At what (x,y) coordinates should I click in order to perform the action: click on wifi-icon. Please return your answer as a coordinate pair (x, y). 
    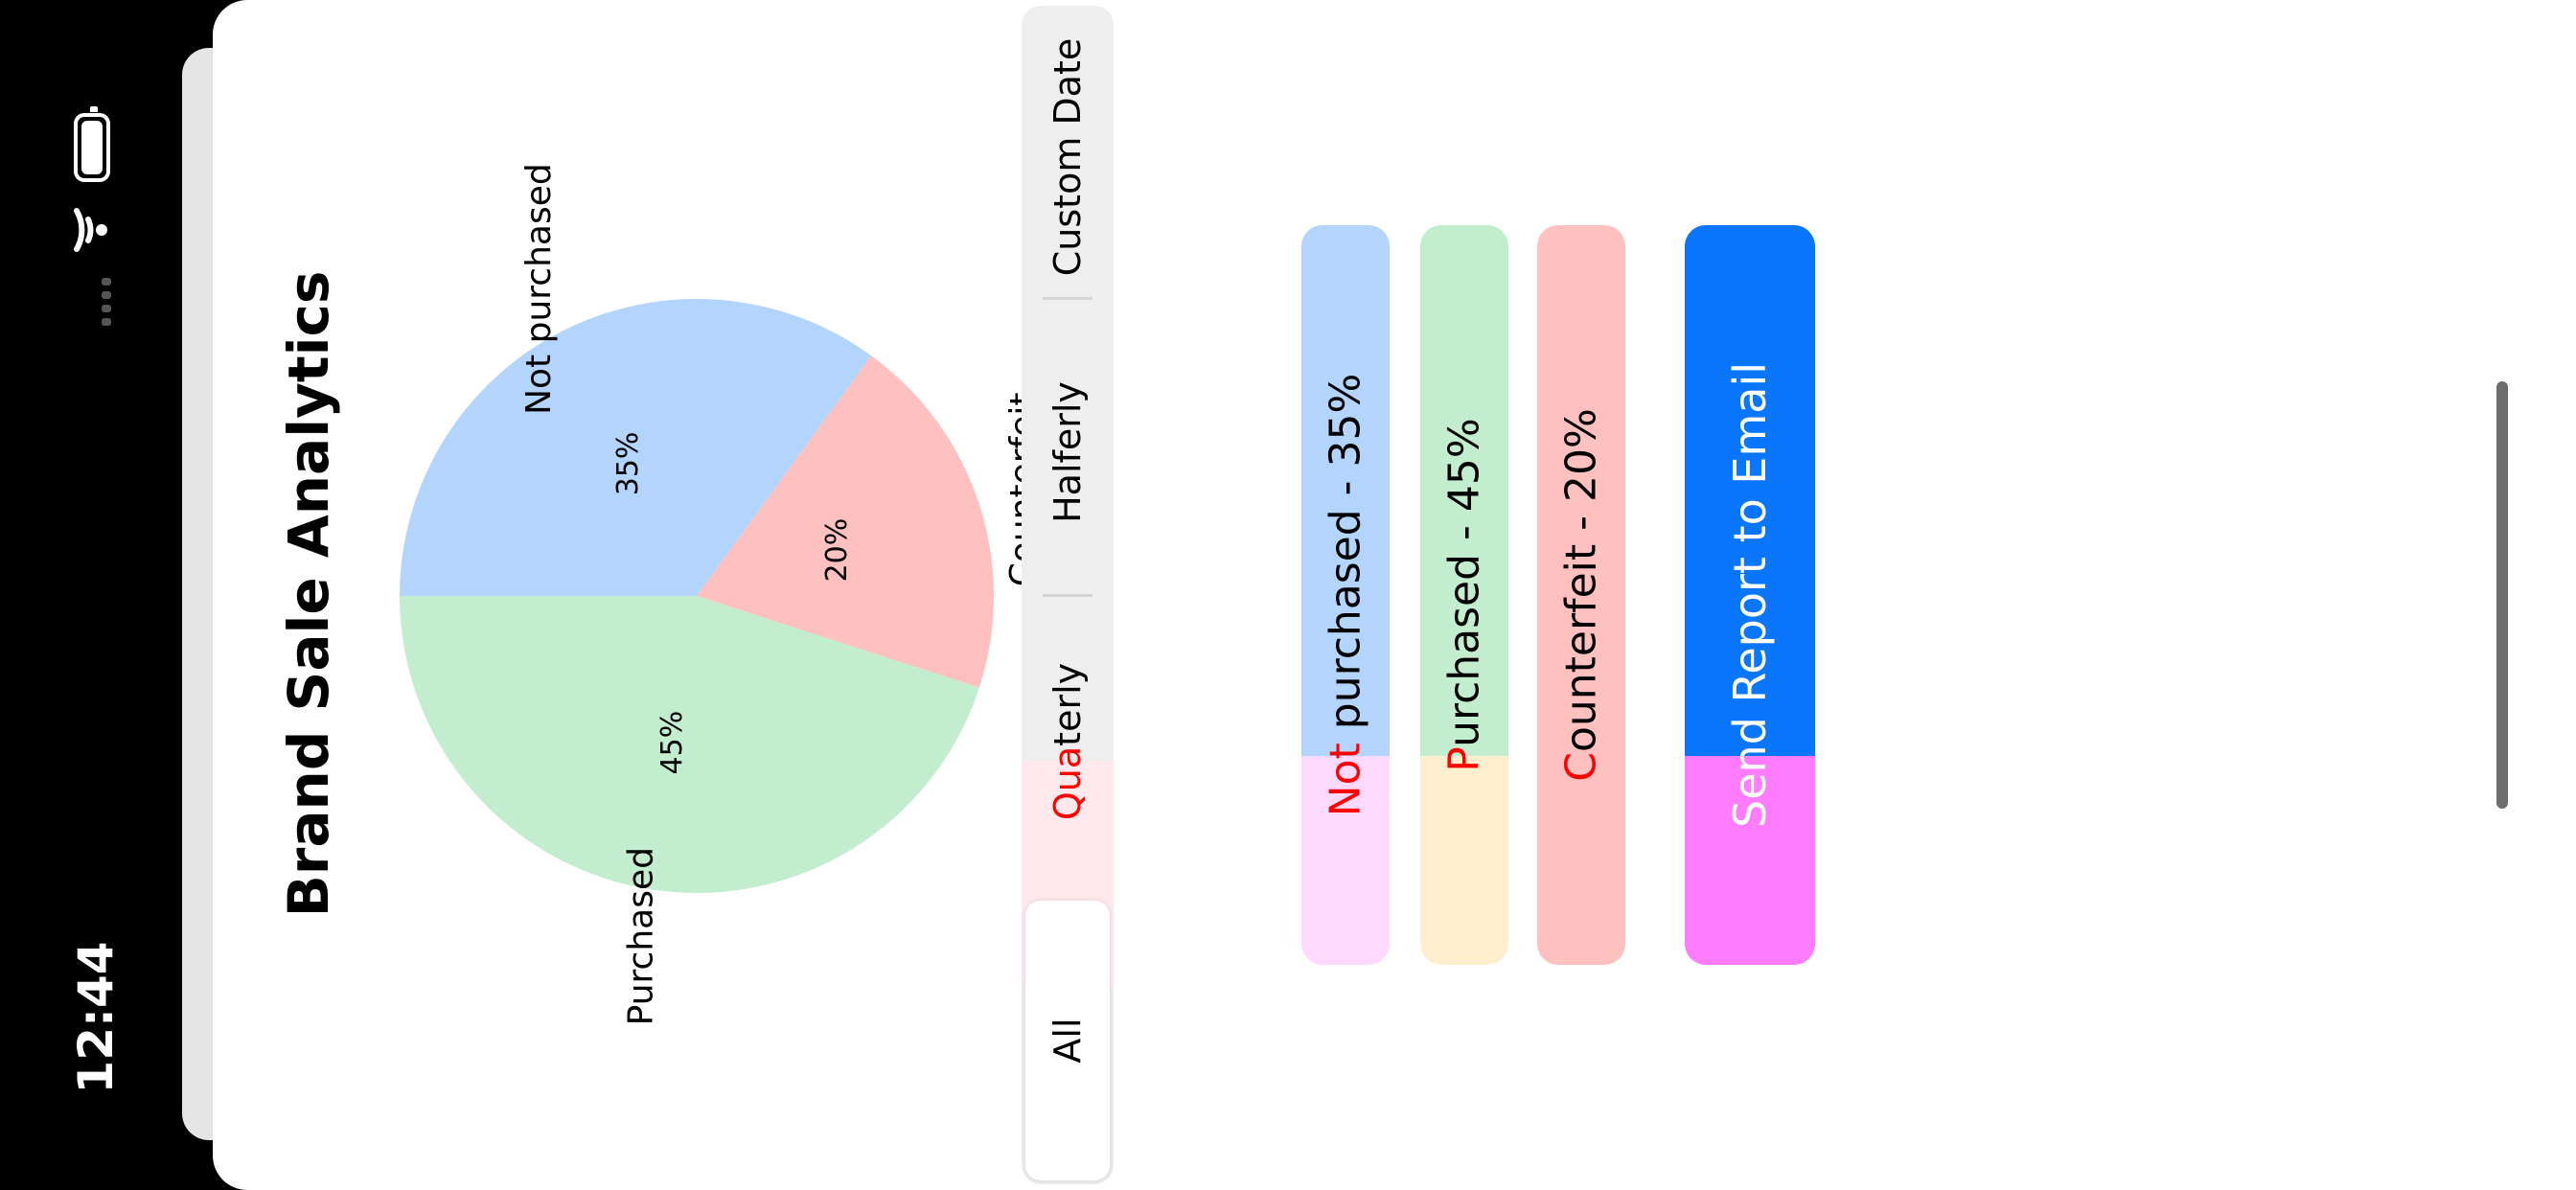
    Looking at the image, I should click on (90, 230).